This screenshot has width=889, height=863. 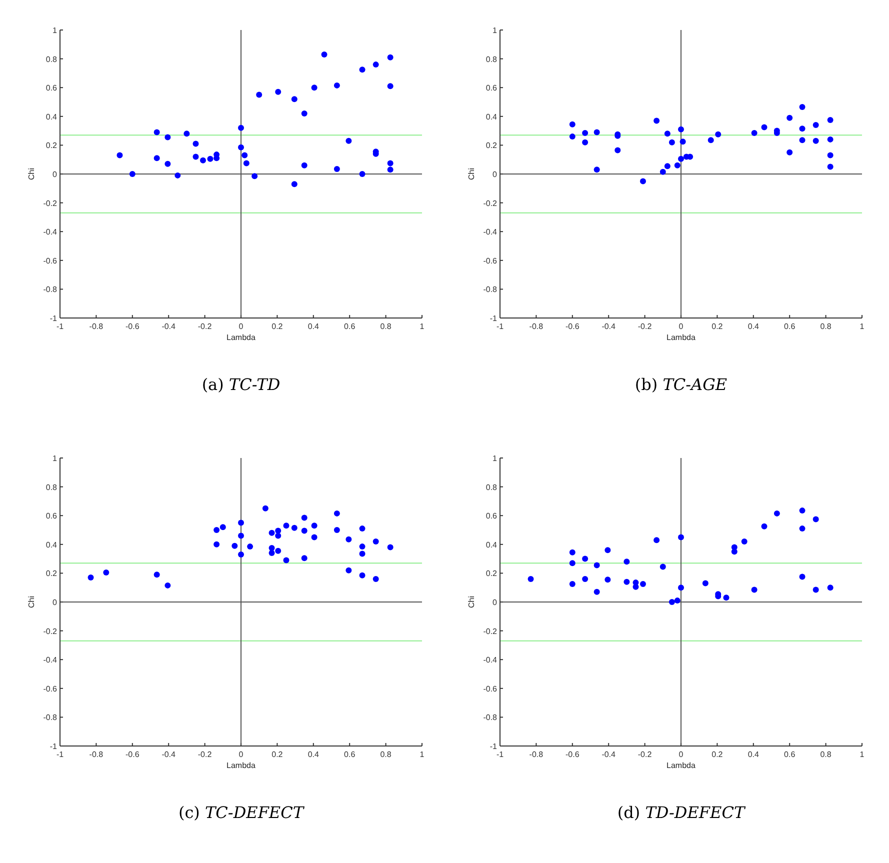 I want to click on y-tick-label: 0, so click(x=55, y=602).